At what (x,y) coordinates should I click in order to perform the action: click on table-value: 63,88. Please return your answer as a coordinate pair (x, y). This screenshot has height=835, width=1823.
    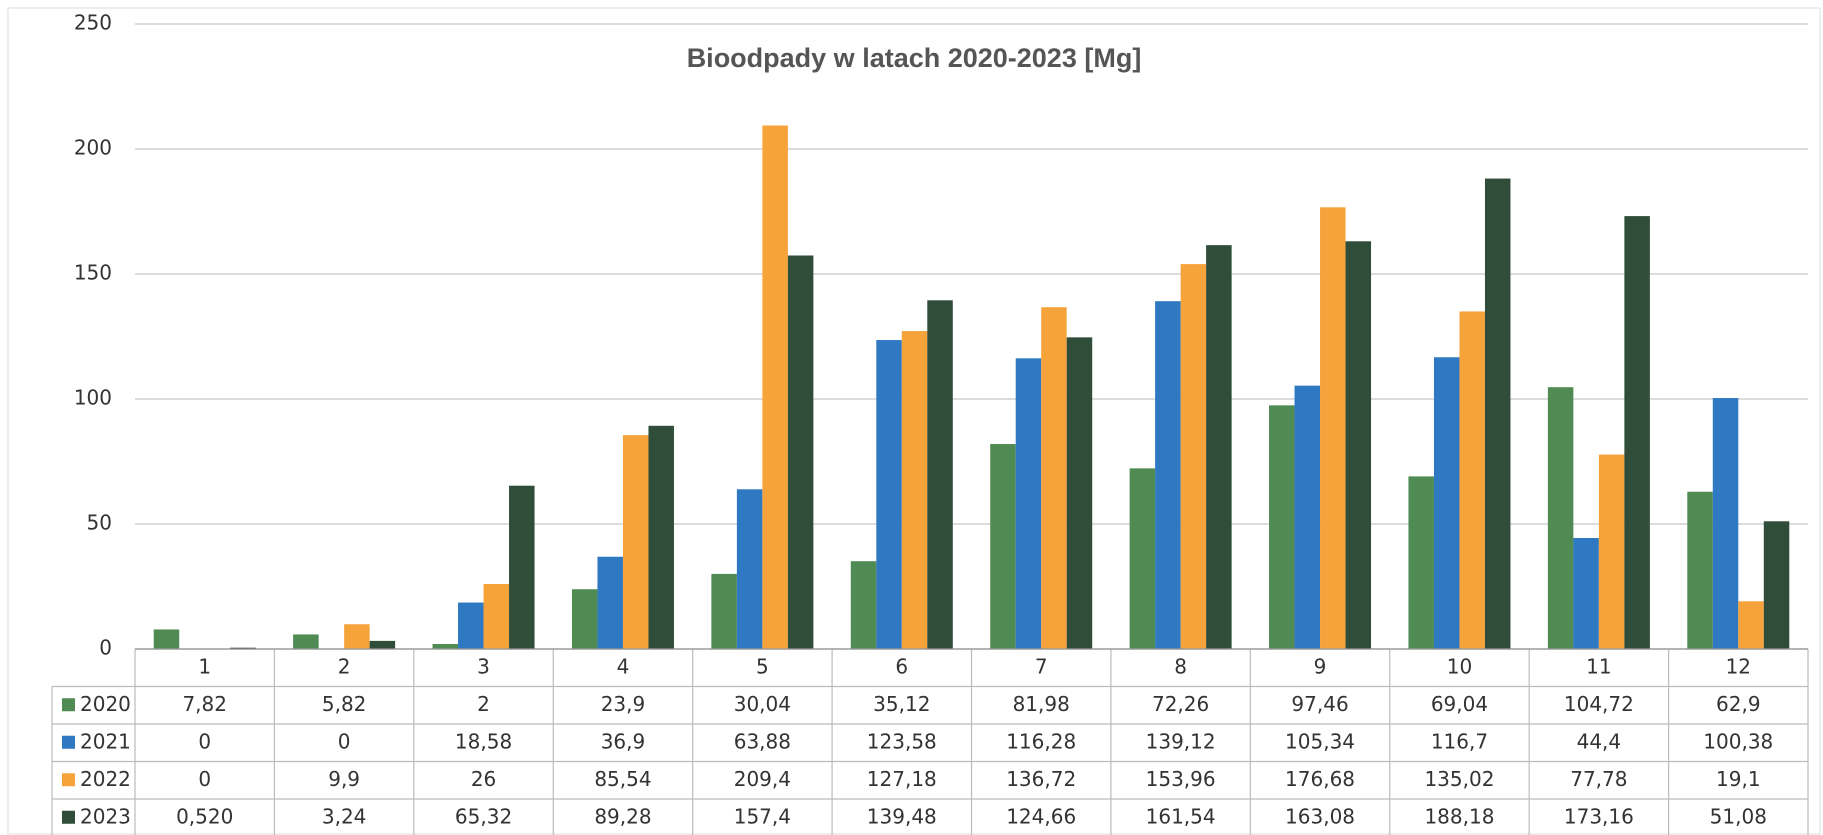
    Looking at the image, I should click on (762, 741).